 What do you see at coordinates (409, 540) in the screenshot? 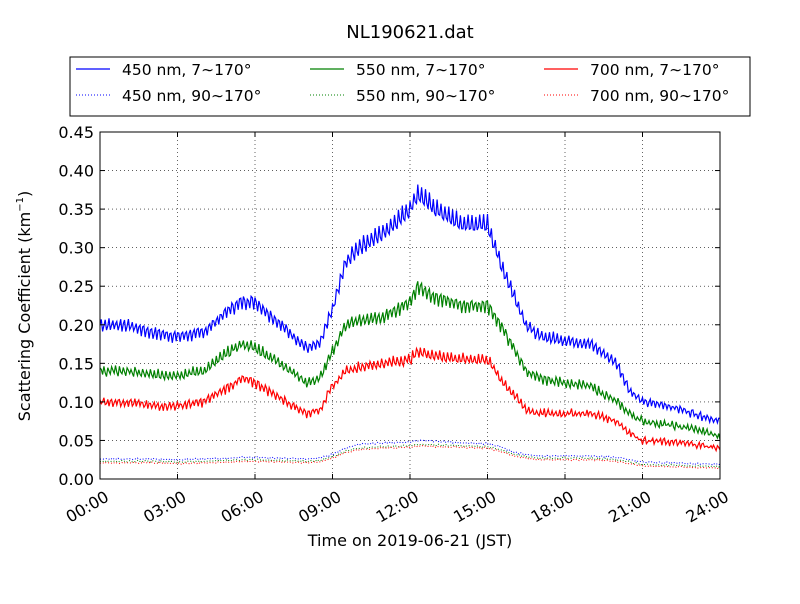
I see `x-axis-label: Time on 2019-06-21 (JST)` at bounding box center [409, 540].